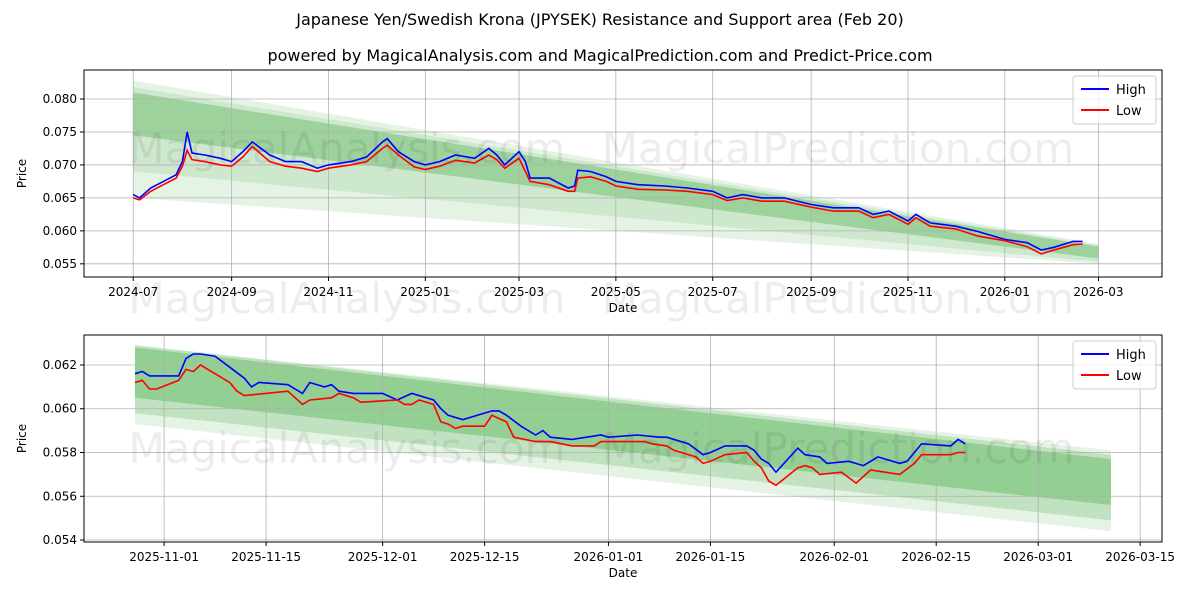  I want to click on y-tick-label: 0.065, so click(60, 198).